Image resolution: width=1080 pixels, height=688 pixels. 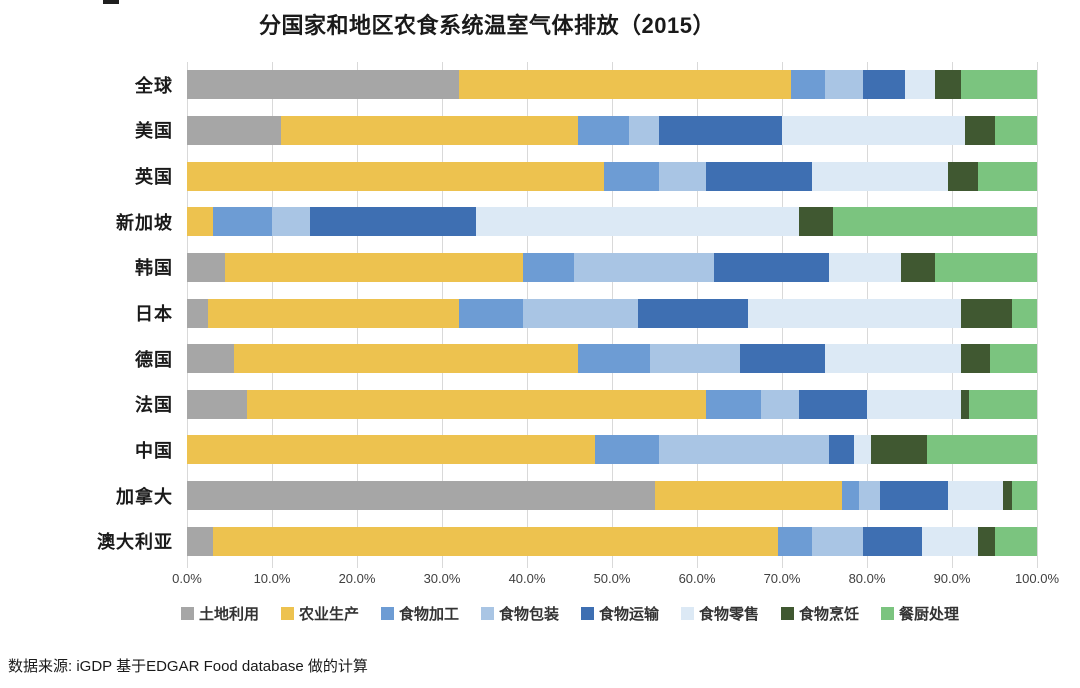 What do you see at coordinates (154, 177) in the screenshot?
I see `category-label: 英国` at bounding box center [154, 177].